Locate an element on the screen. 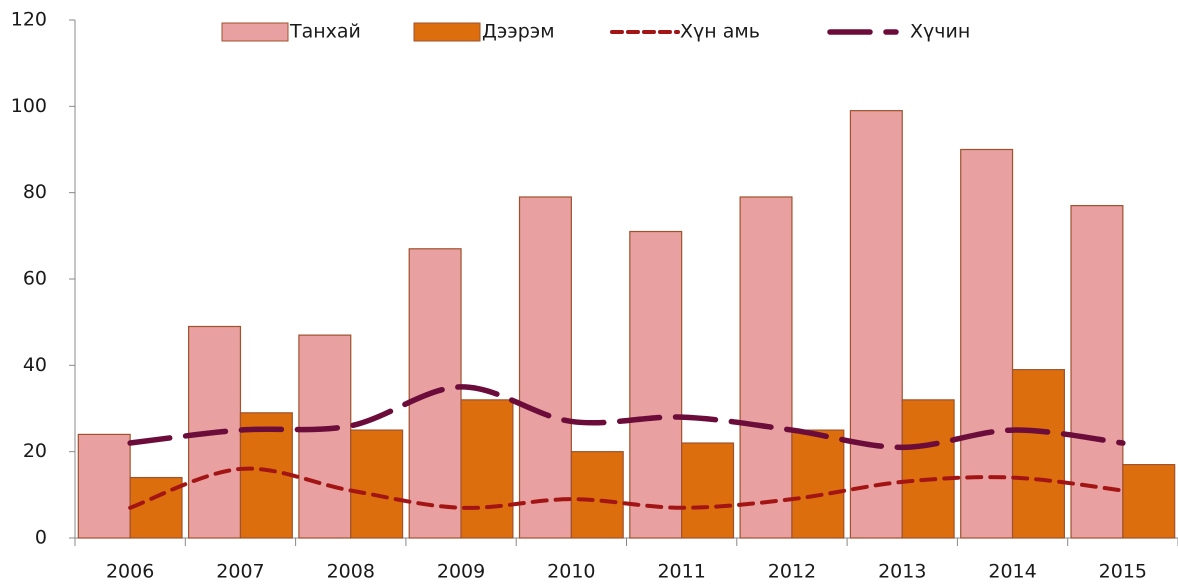 The width and height of the screenshot is (1178, 588). y-tick-label: 40 is located at coordinates (35, 365).